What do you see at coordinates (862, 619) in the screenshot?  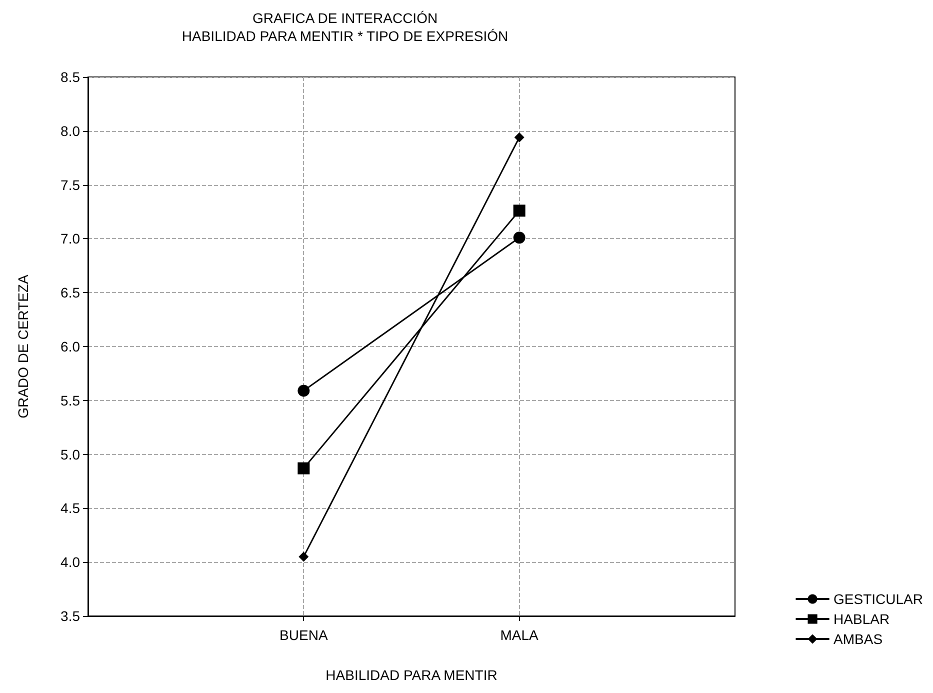 I see `legend-label: HABLAR` at bounding box center [862, 619].